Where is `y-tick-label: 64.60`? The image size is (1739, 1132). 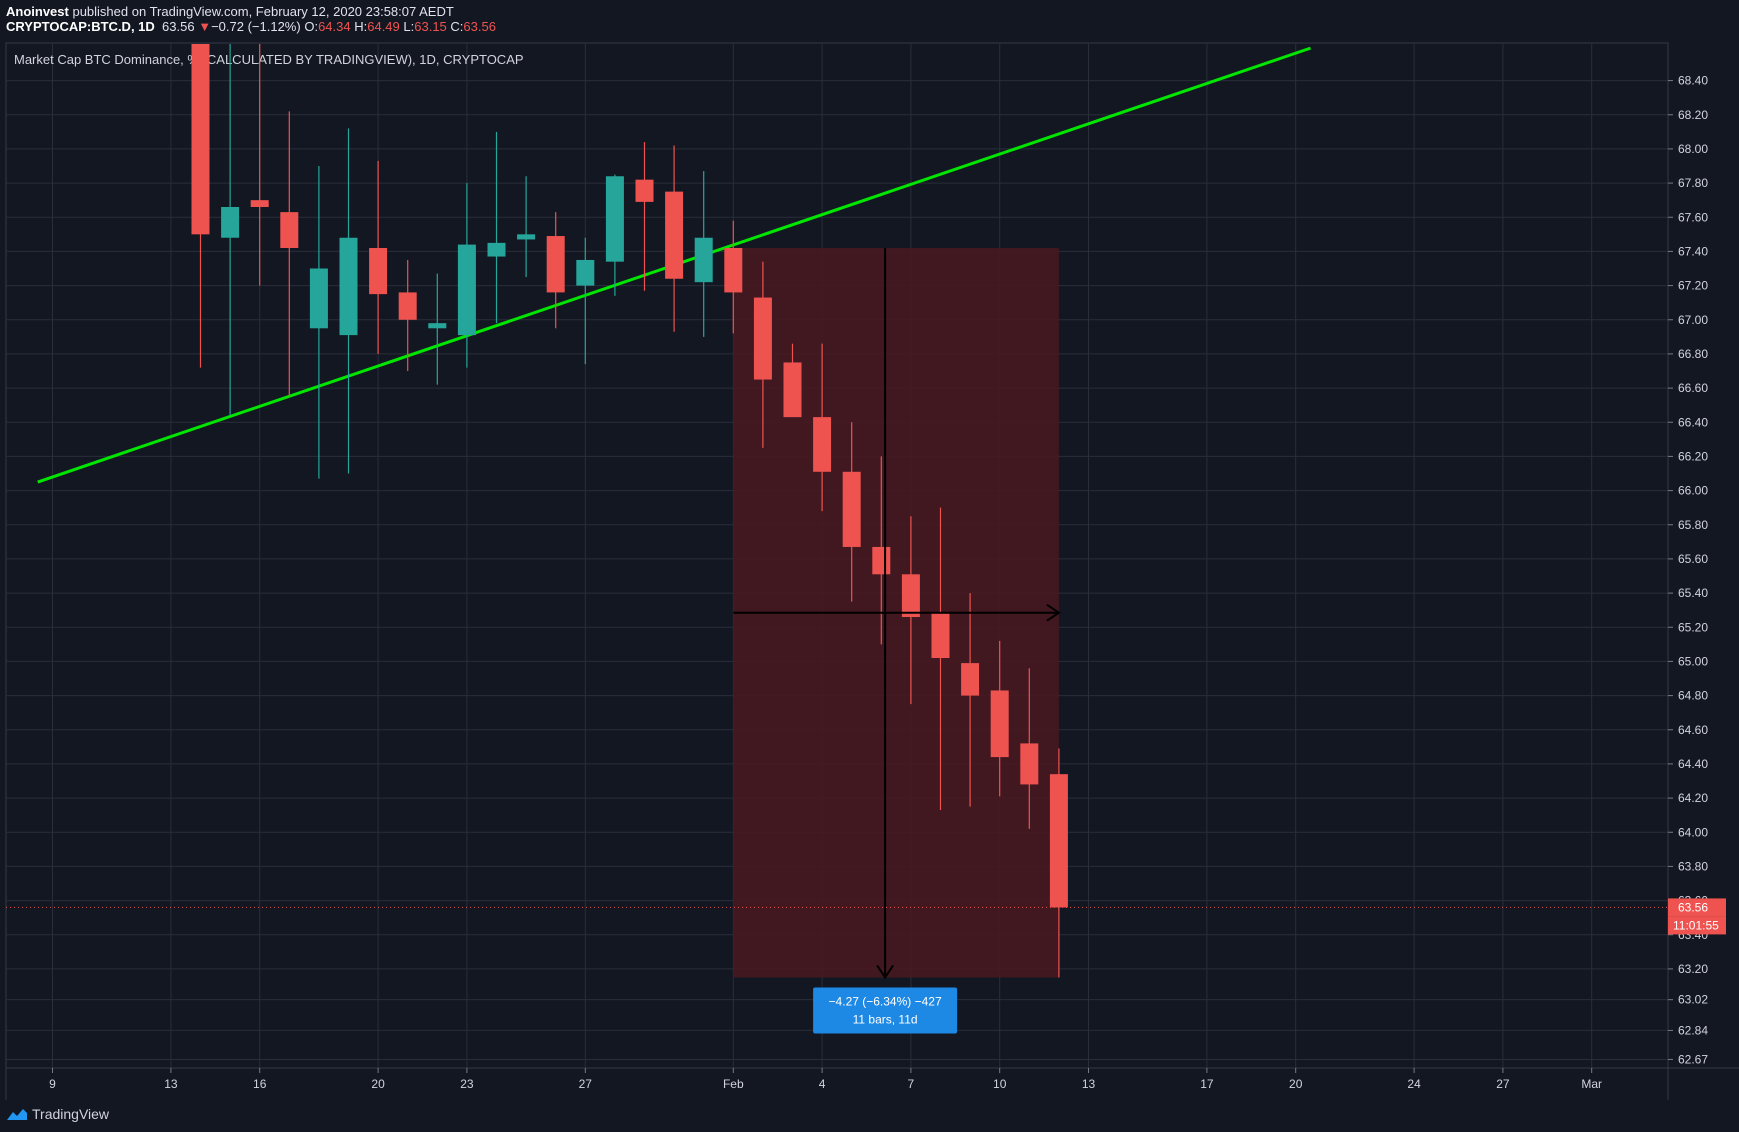 y-tick-label: 64.60 is located at coordinates (1693, 730).